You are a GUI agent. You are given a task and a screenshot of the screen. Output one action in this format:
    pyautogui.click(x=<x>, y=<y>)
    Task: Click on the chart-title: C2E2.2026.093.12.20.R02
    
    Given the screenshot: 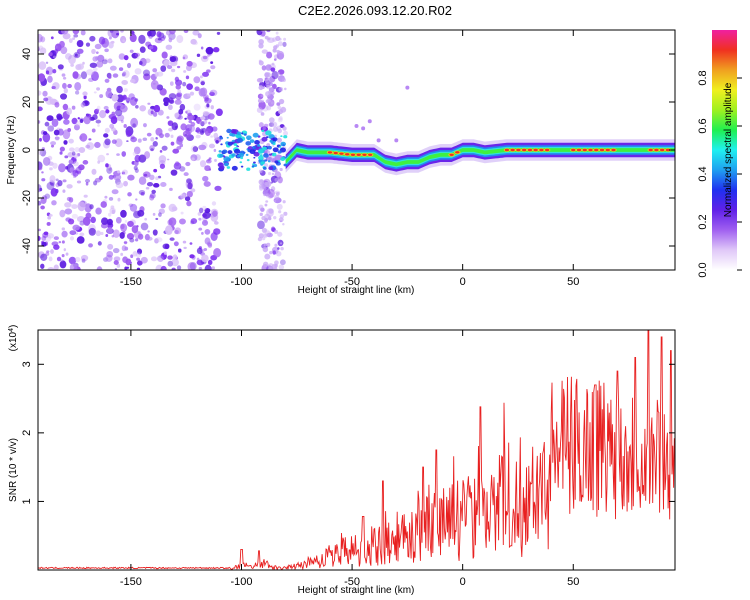 What is the action you would take?
    pyautogui.click(x=375, y=10)
    